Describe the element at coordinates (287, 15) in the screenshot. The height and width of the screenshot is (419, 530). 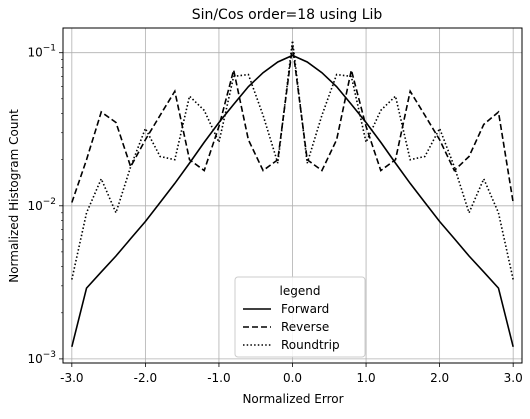
I see `chart-title: Sin/Cos order=18 using Lib` at that location.